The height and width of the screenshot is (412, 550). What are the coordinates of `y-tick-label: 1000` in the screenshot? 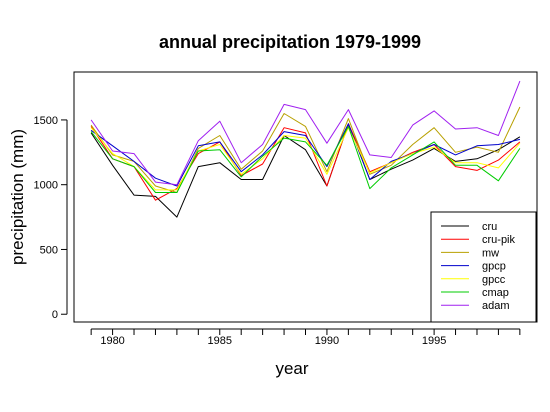 It's located at (46, 186).